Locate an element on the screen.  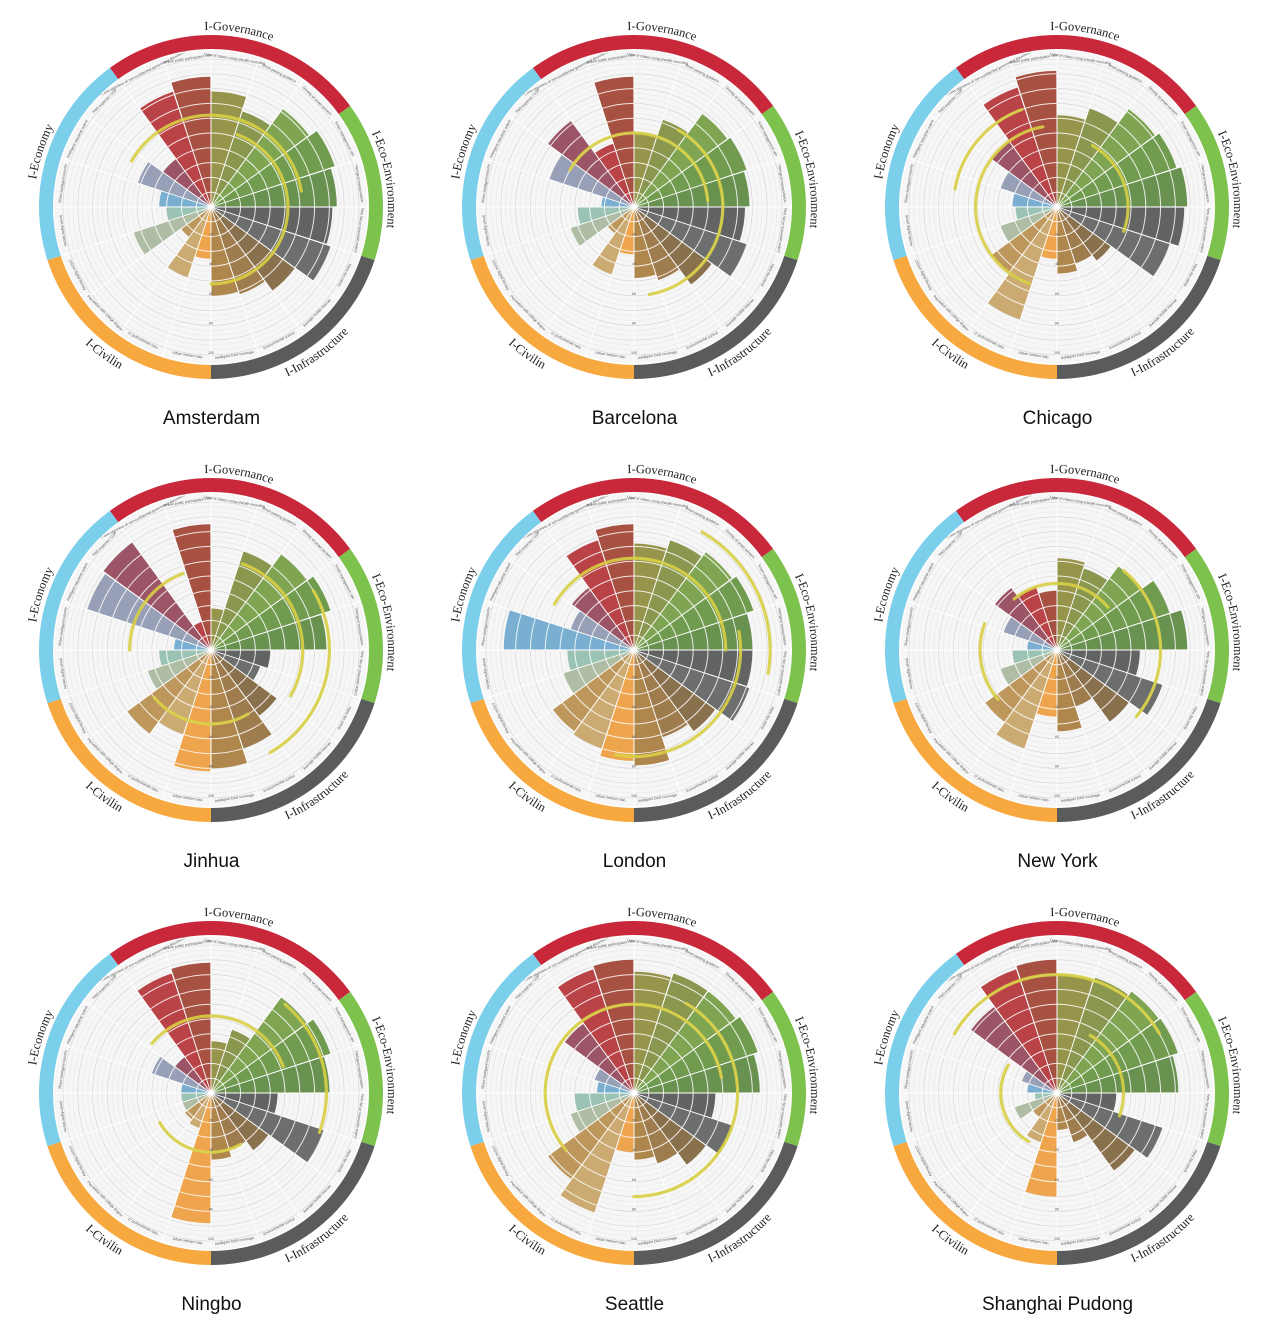
center-dot is located at coordinates (211, 207).